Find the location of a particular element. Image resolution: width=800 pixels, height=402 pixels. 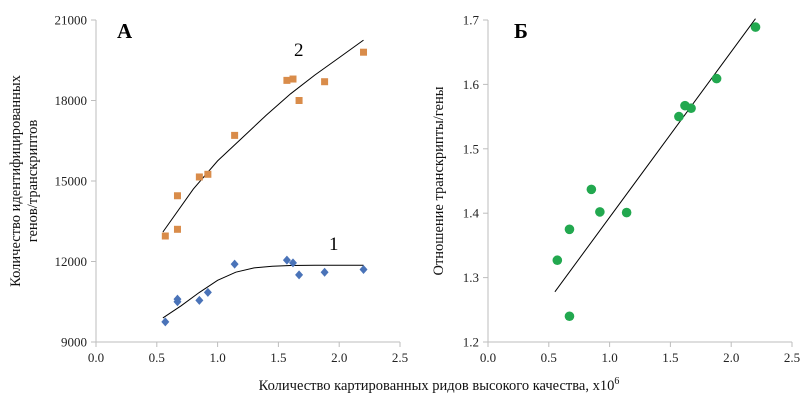

y-tick-label: 1.7 is located at coordinates (471, 20).